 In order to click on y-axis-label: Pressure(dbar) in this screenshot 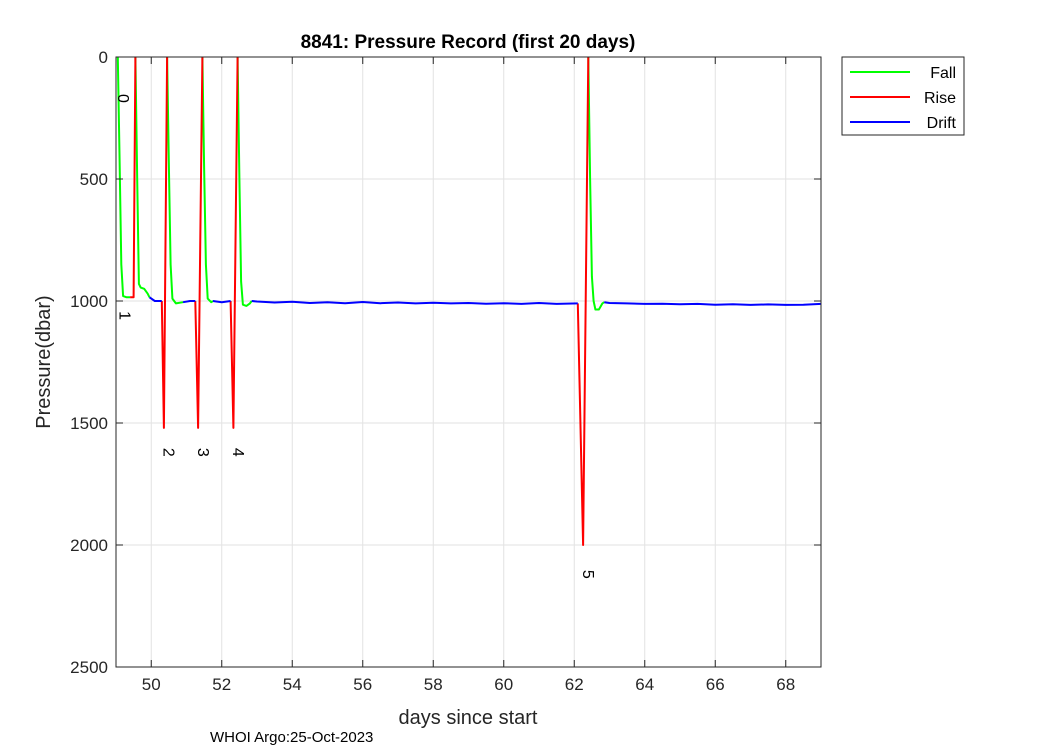, I will do `click(44, 361)`.